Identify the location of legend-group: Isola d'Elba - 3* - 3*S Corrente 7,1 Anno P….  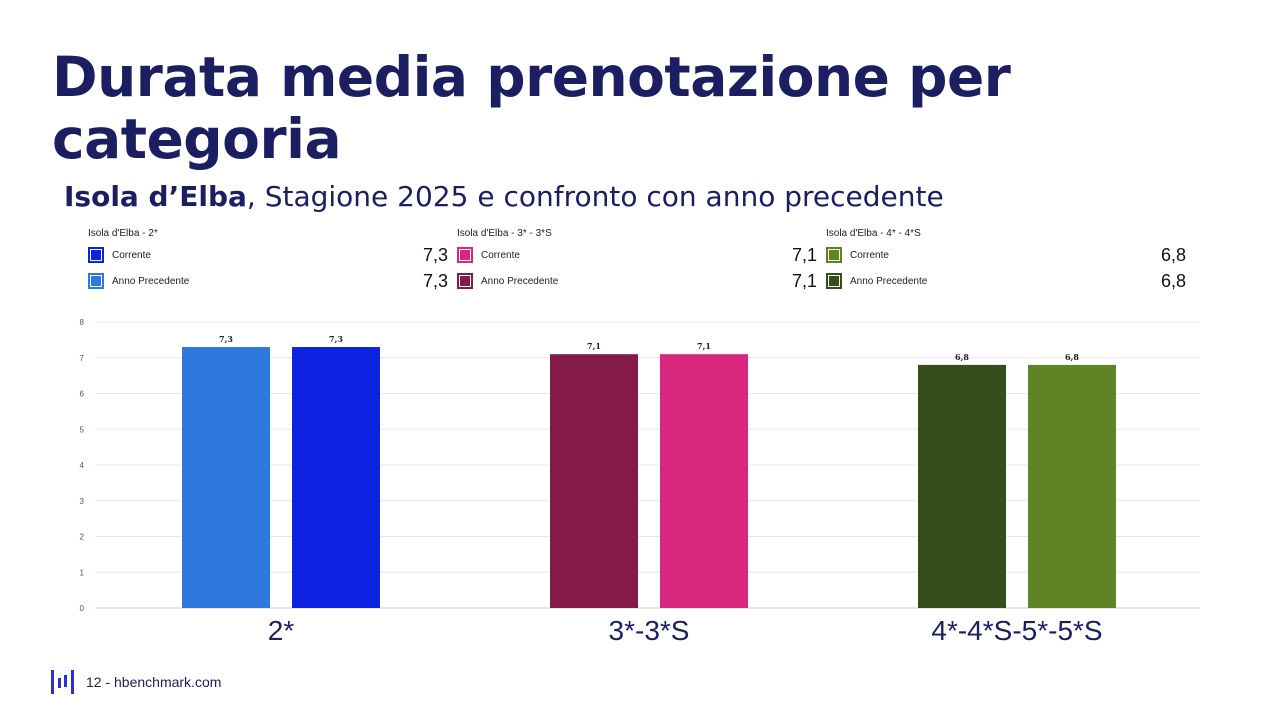
(637, 261).